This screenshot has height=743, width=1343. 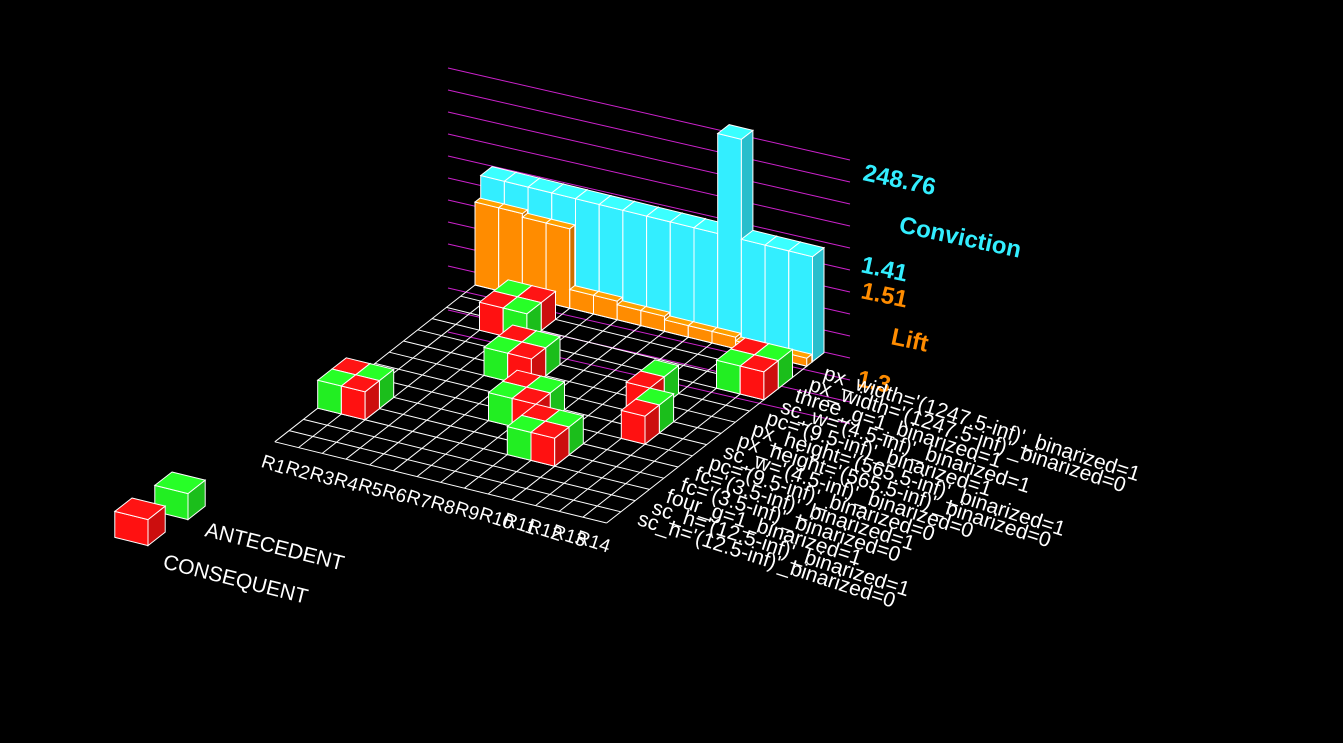 What do you see at coordinates (140, 509) in the screenshot?
I see `consequent-legend-cube-top` at bounding box center [140, 509].